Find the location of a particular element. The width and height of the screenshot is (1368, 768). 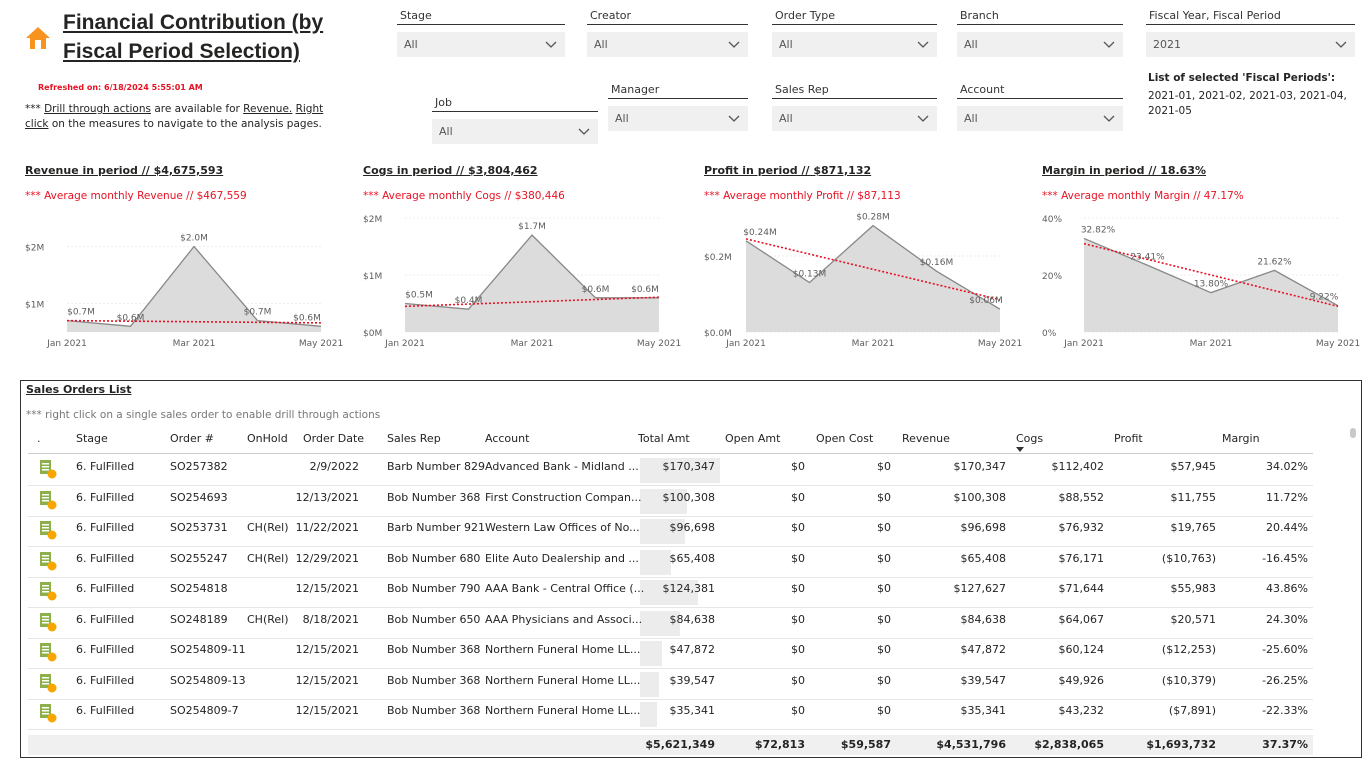

home-icon is located at coordinates (38, 38).